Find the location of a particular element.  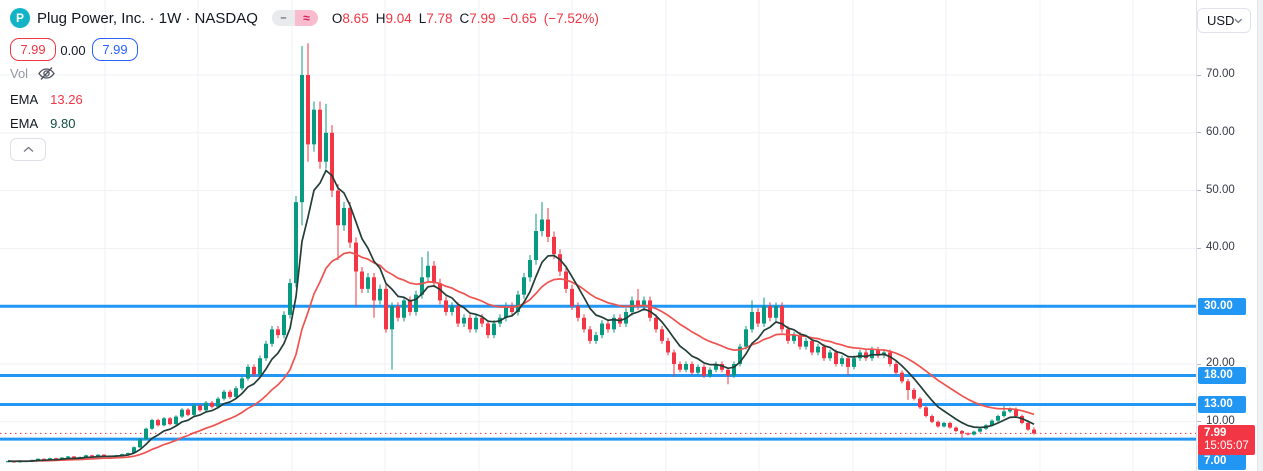

axis-price-label: 70.00 is located at coordinates (1220, 74).